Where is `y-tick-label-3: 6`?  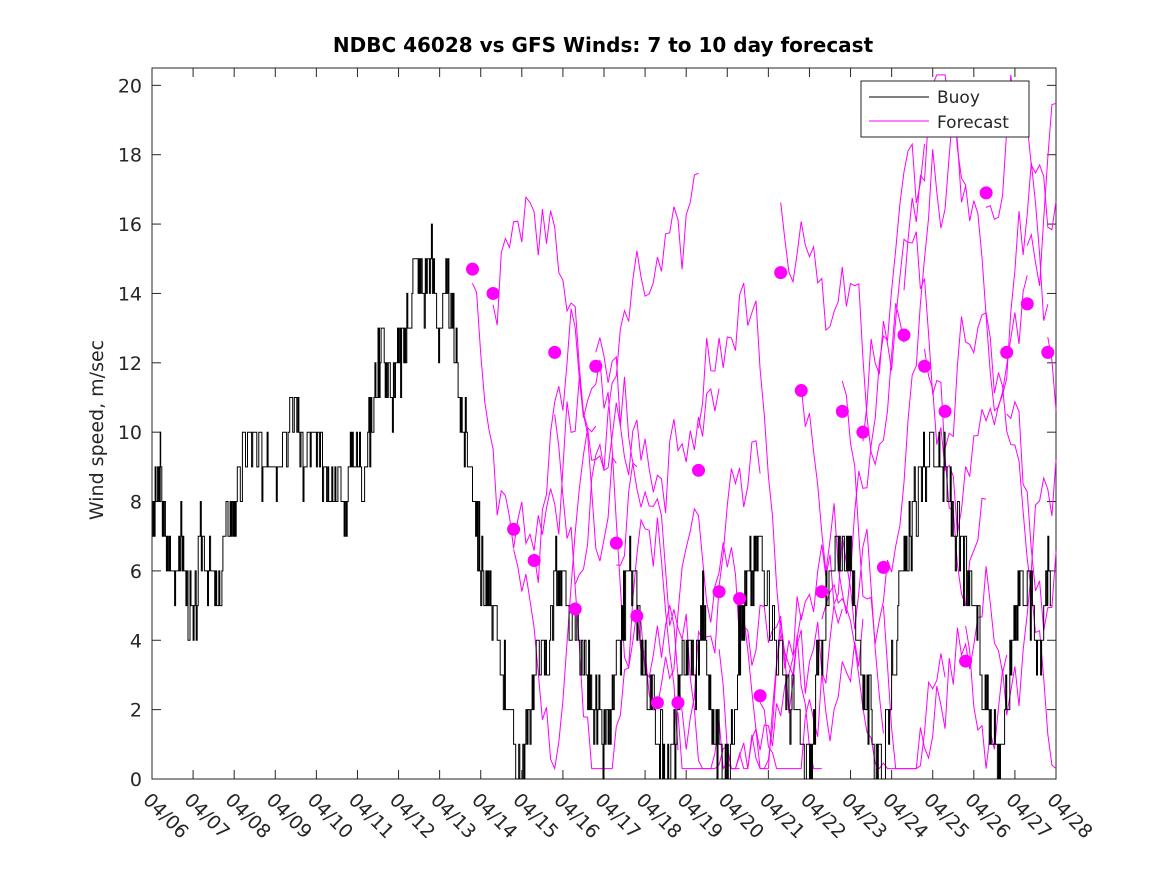
y-tick-label-3: 6 is located at coordinates (136, 572).